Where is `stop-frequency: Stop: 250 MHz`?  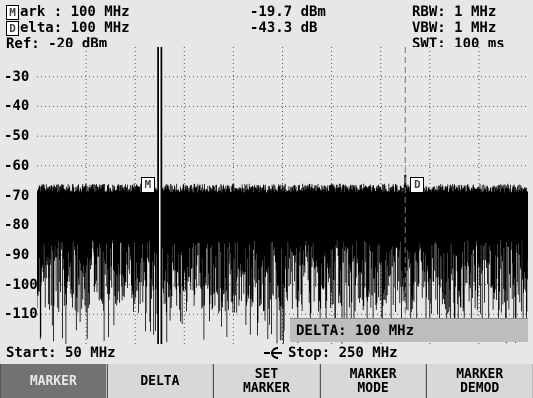 stop-frequency: Stop: 250 MHz is located at coordinates (343, 353).